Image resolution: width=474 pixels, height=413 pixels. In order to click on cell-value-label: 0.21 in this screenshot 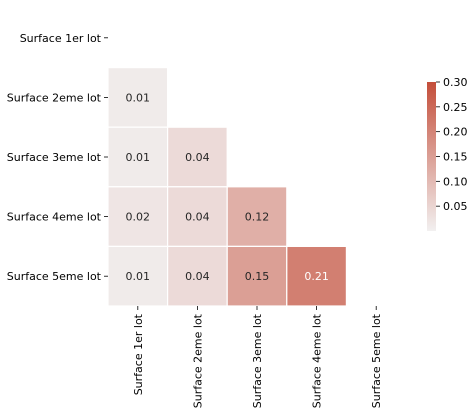, I will do `click(316, 276)`.